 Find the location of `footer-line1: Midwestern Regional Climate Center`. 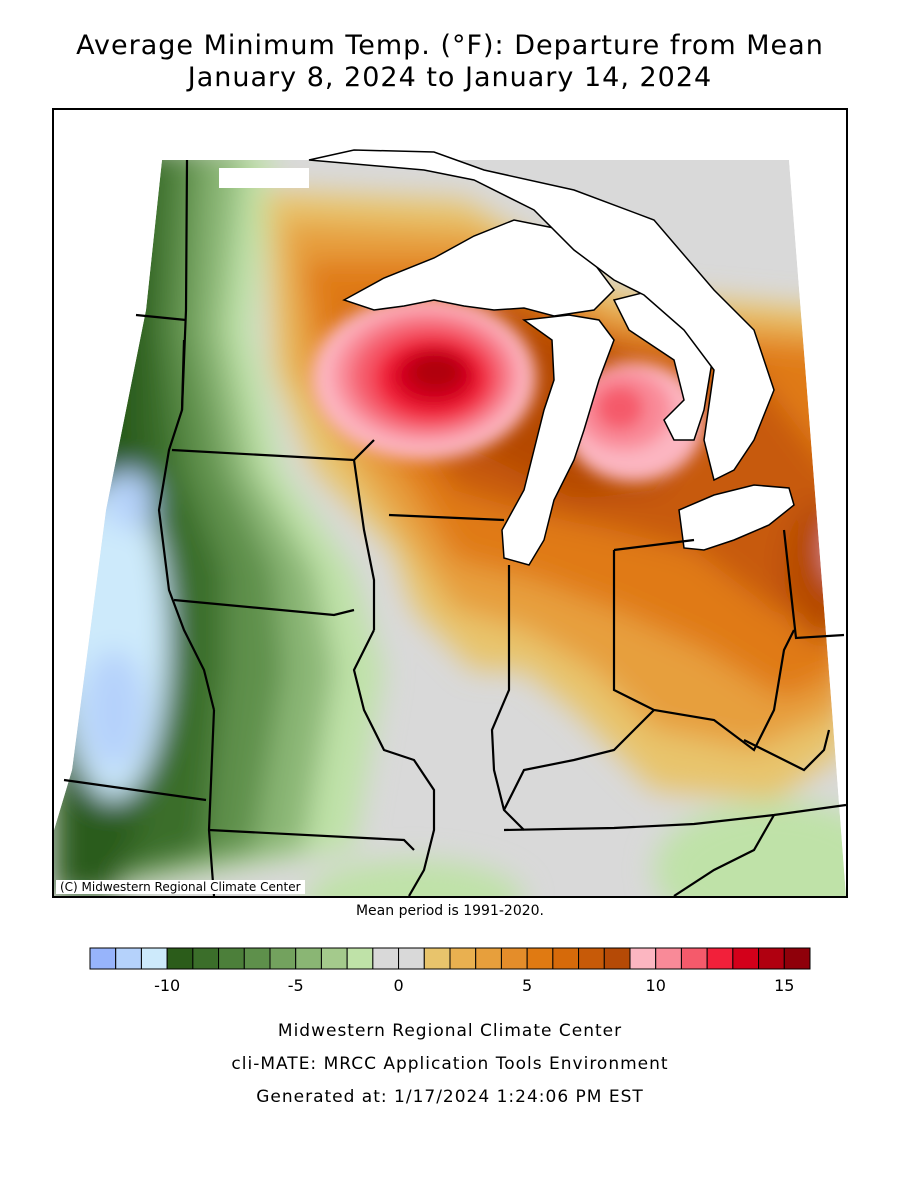

footer-line1: Midwestern Regional Climate Center is located at coordinates (450, 1031).